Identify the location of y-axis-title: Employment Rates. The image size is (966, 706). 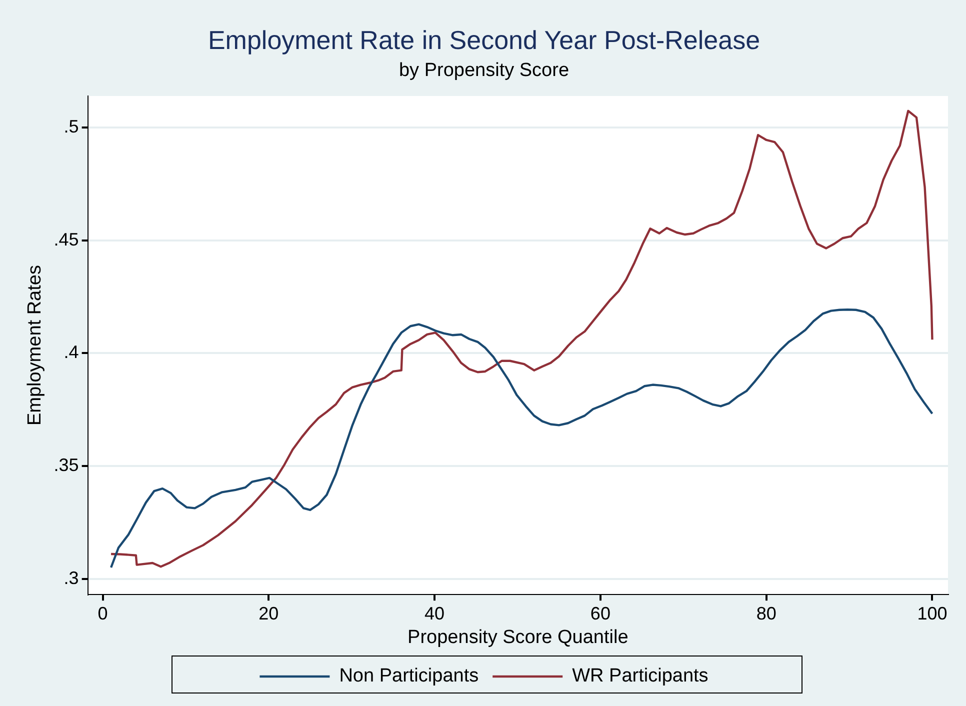
(35, 345).